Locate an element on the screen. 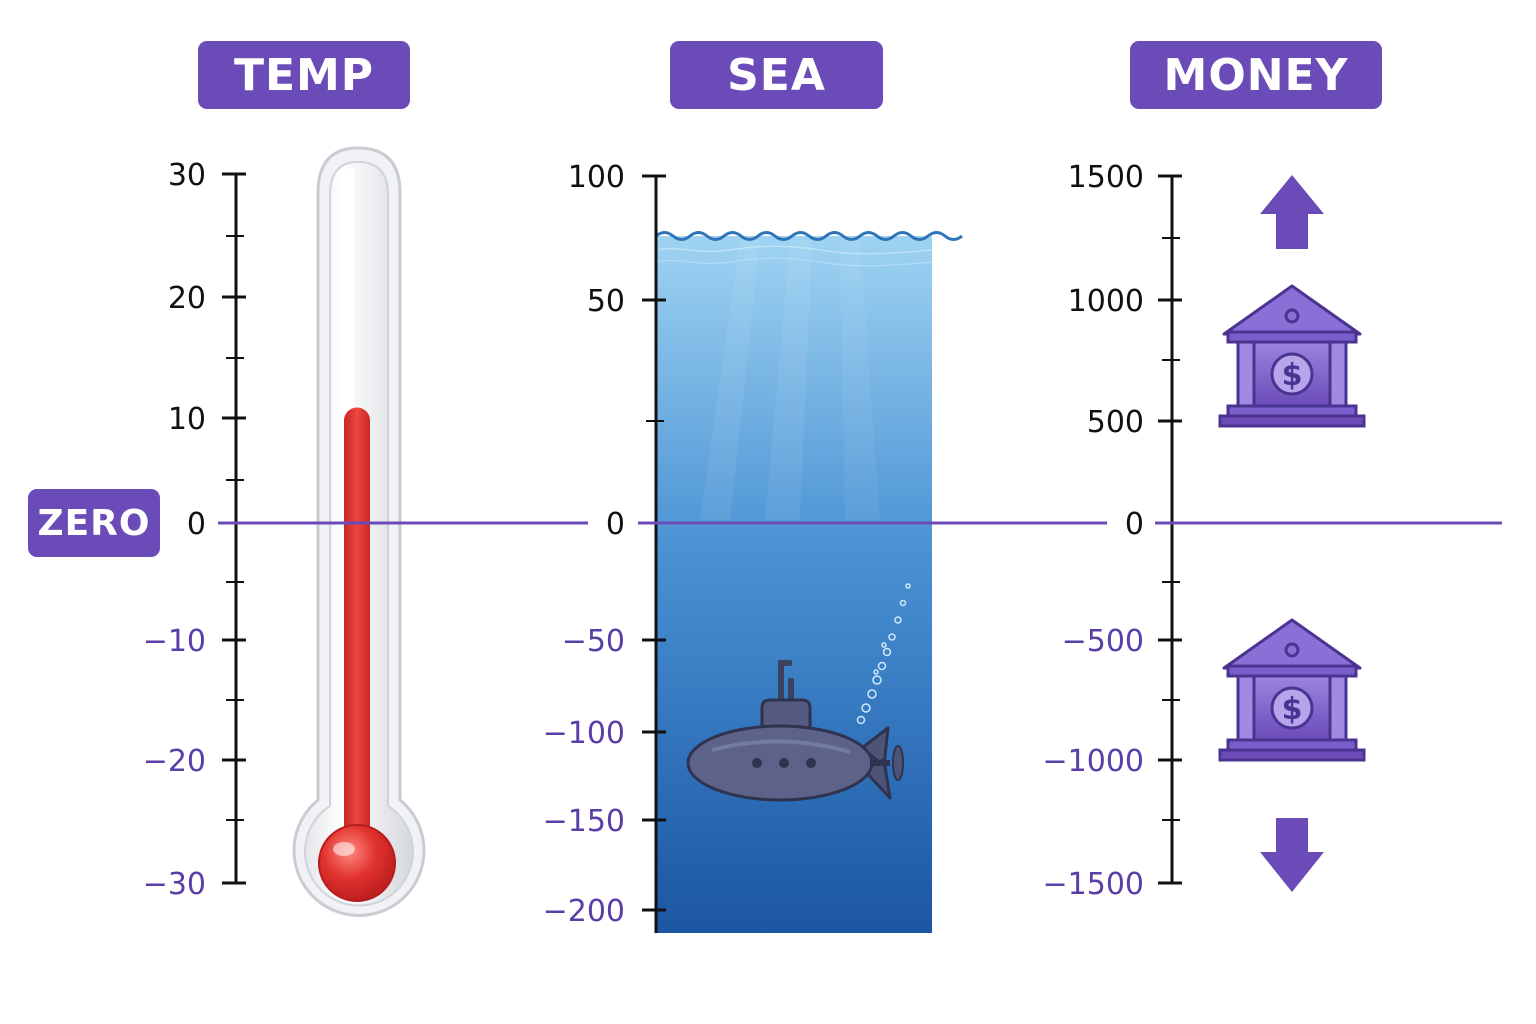 Image resolution: width=1536 pixels, height=1024 pixels. money-tick-label: −1500 is located at coordinates (1093, 884).